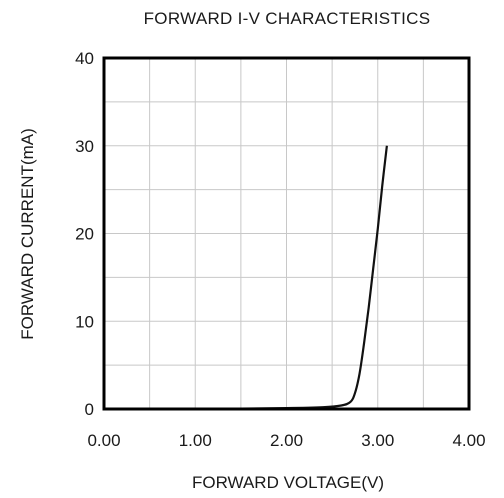  What do you see at coordinates (27, 234) in the screenshot?
I see `y-axis-label: FORWARD CURRENT(mA)` at bounding box center [27, 234].